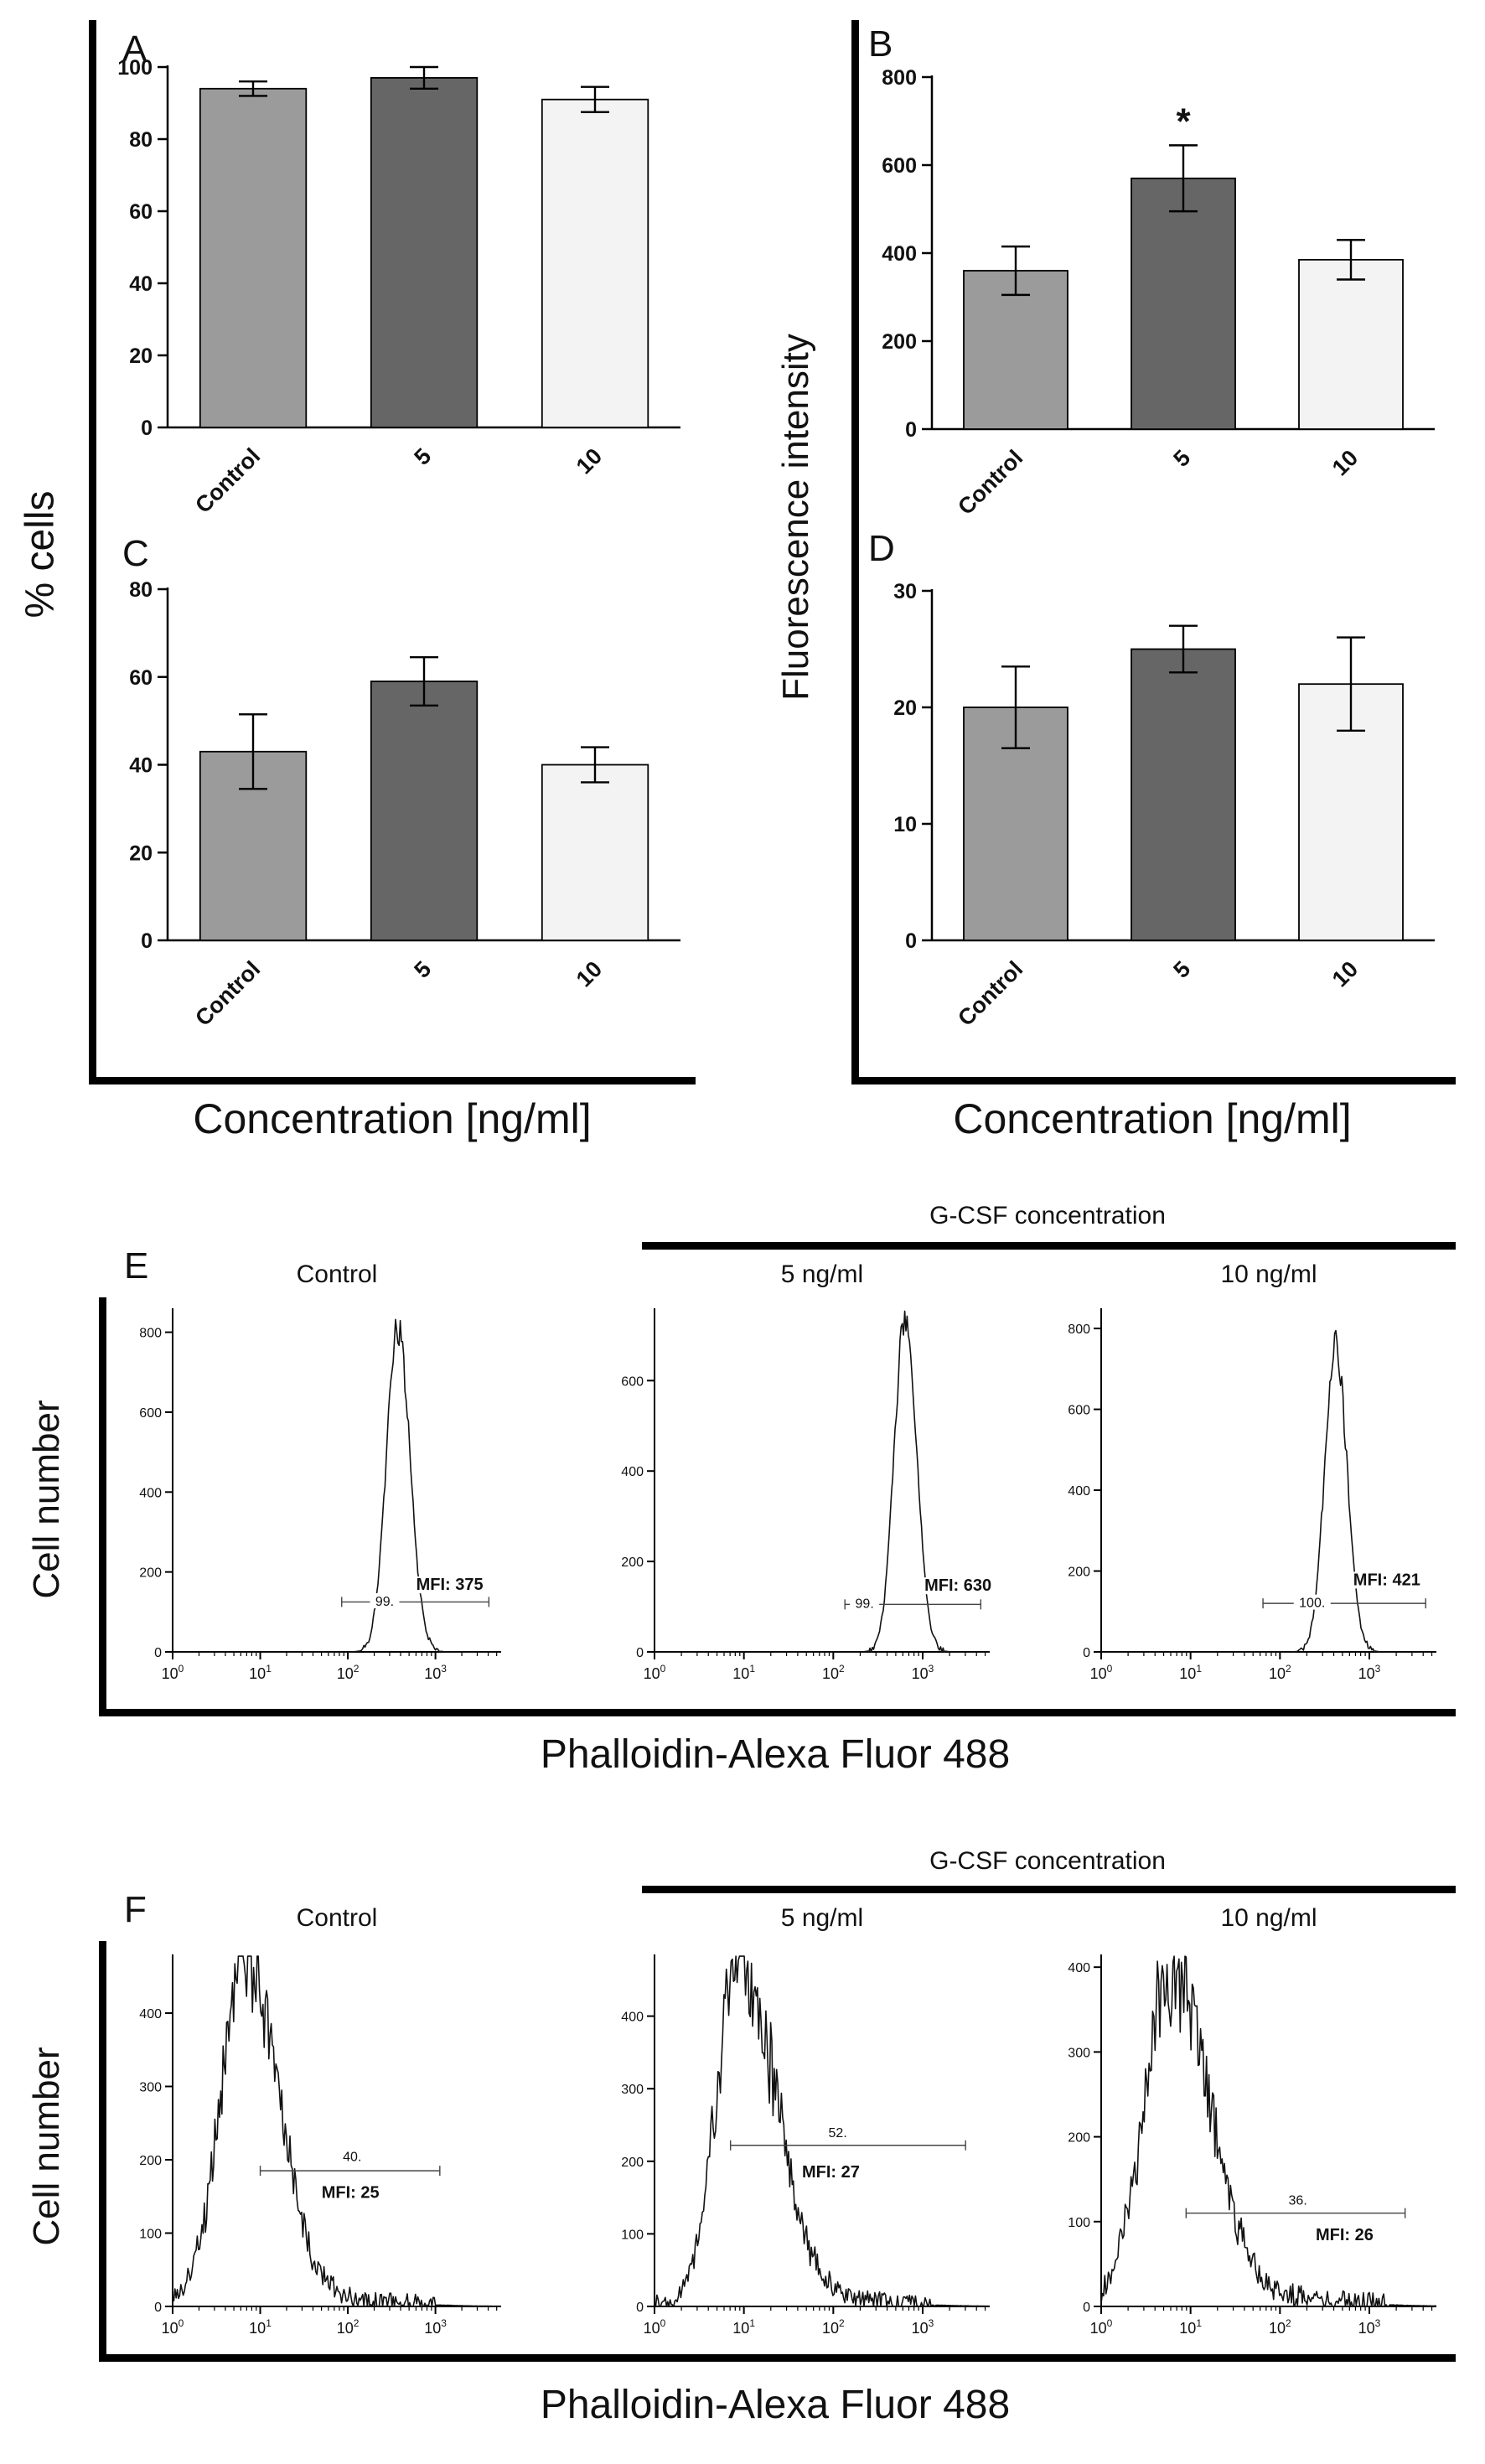  I want to click on svg-text: MFI: 27, so click(831, 2172).